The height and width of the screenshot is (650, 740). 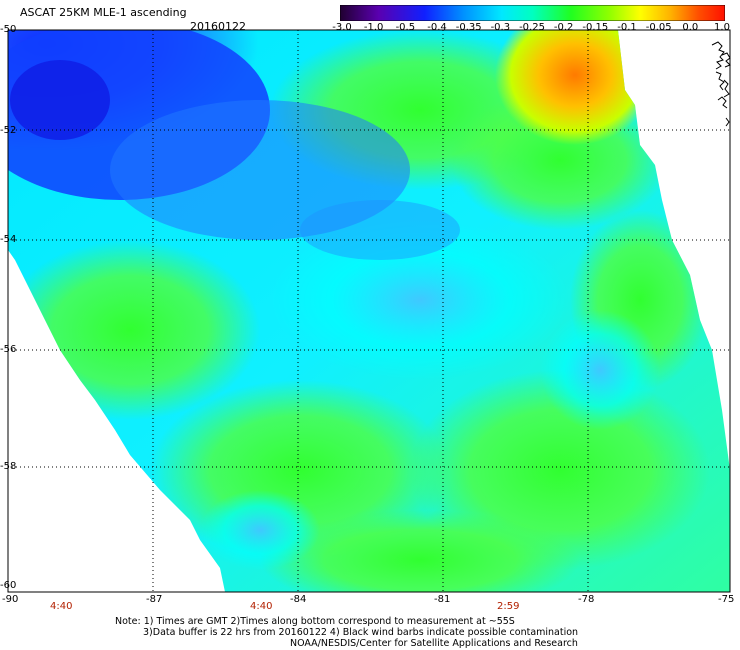 What do you see at coordinates (261, 606) in the screenshot?
I see `pass-time-2: 4:40` at bounding box center [261, 606].